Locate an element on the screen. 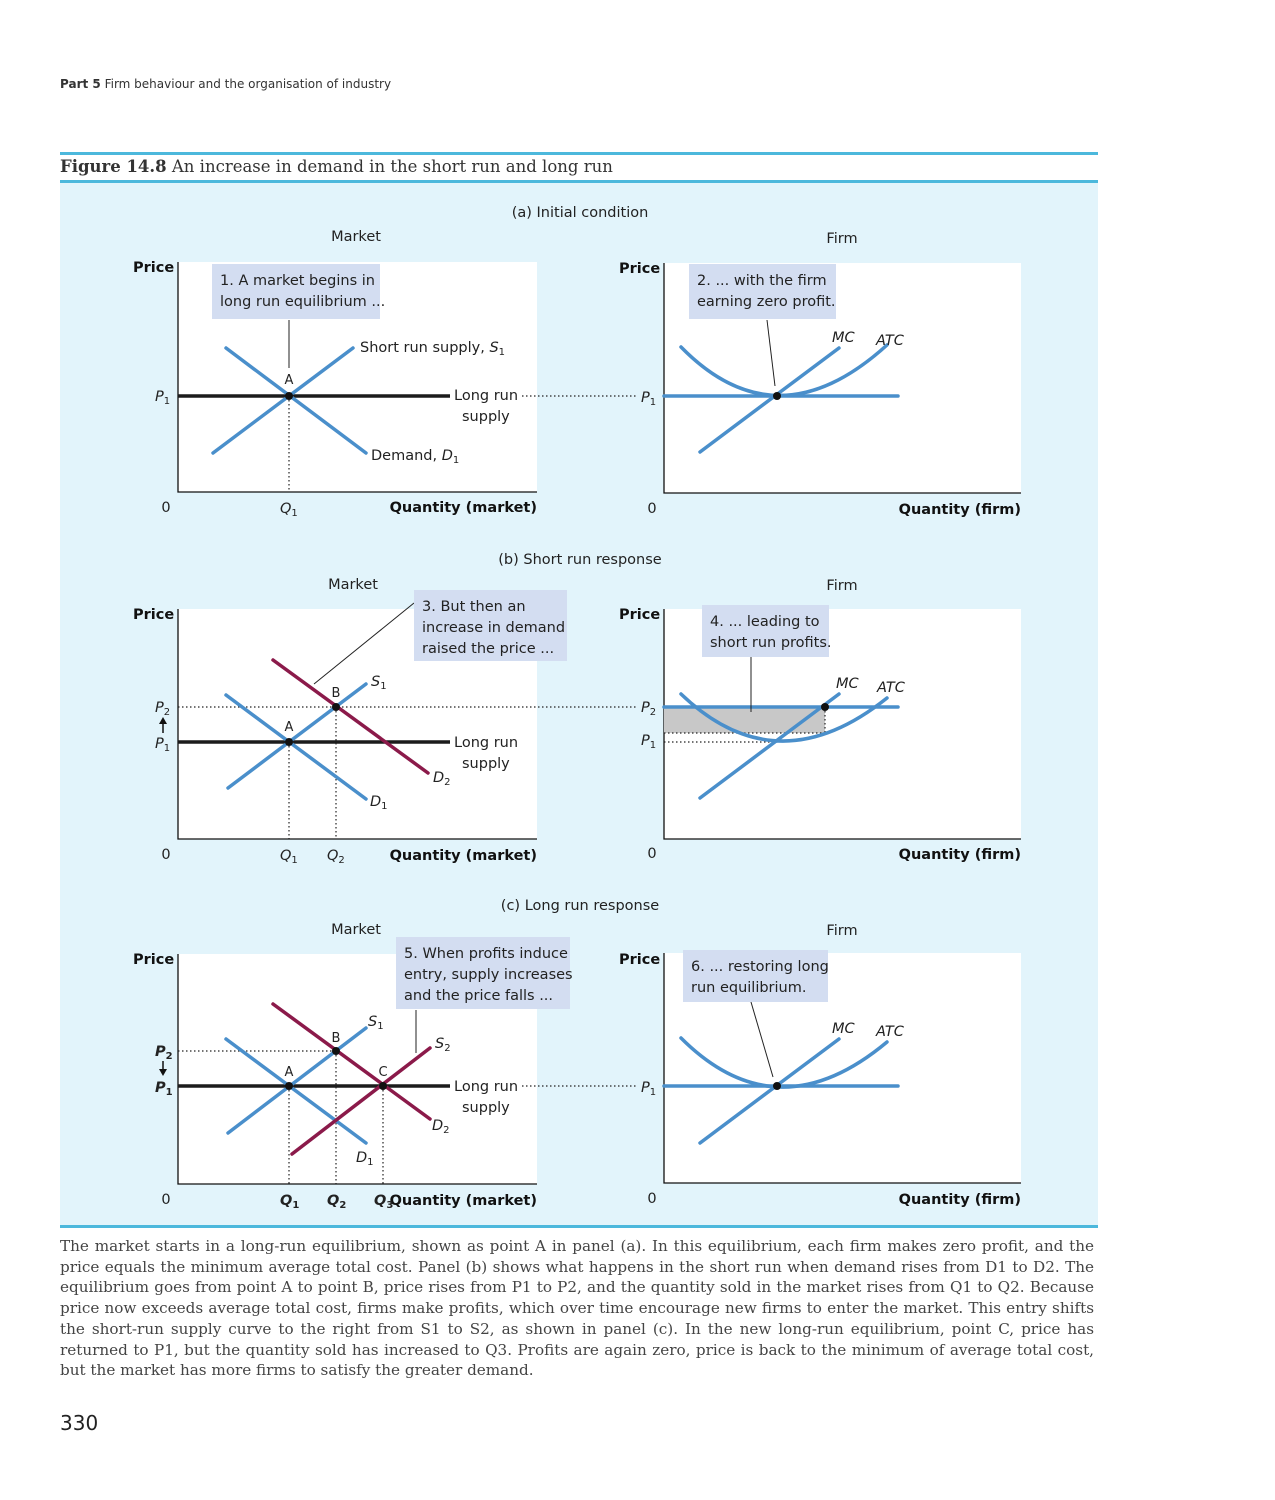 This screenshot has width=1275, height=1500. panel-c-firm-label: Firm is located at coordinates (841, 931).